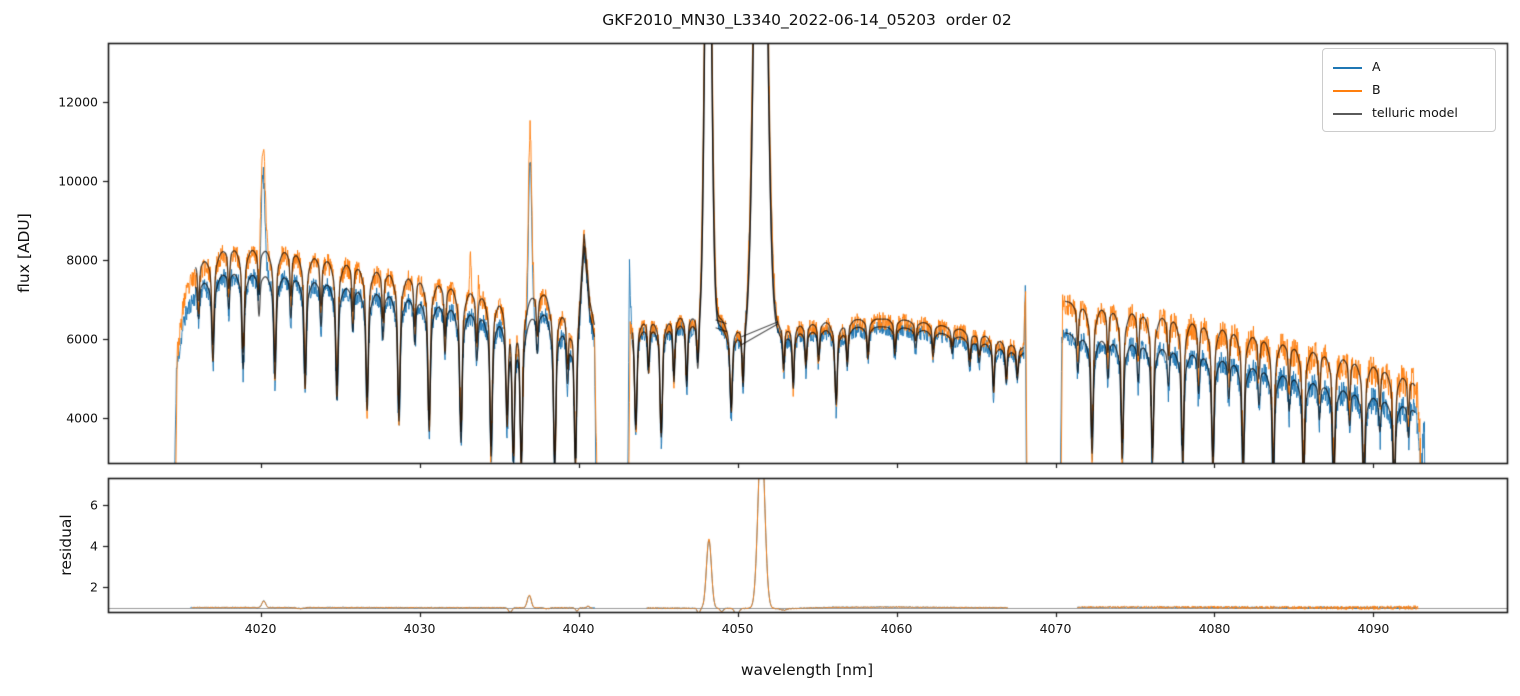 The width and height of the screenshot is (1520, 696). Describe the element at coordinates (1376, 90) in the screenshot. I see `legend-label-b: B` at that location.